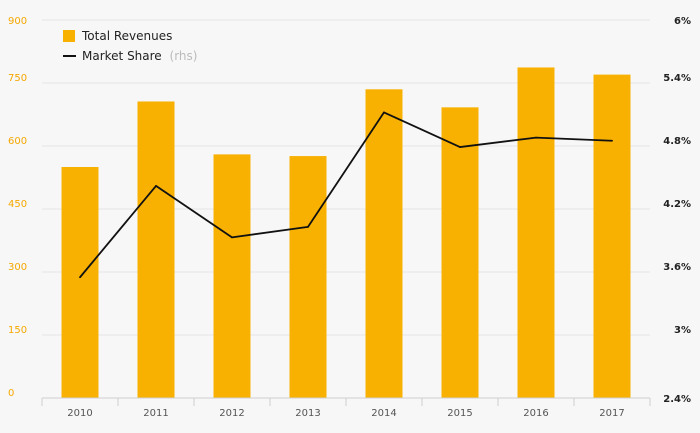  Describe the element at coordinates (677, 78) in the screenshot. I see `y-right-tick-label: 5.4%` at that location.